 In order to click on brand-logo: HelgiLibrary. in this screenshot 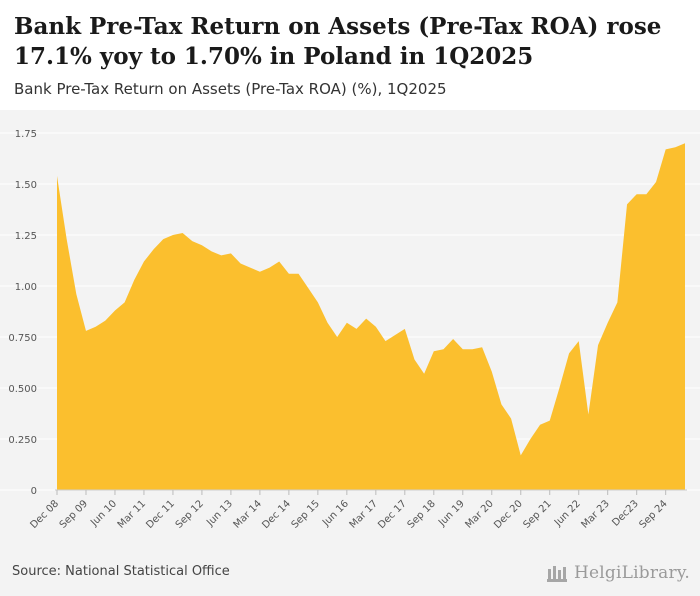, I will do `click(618, 573)`.